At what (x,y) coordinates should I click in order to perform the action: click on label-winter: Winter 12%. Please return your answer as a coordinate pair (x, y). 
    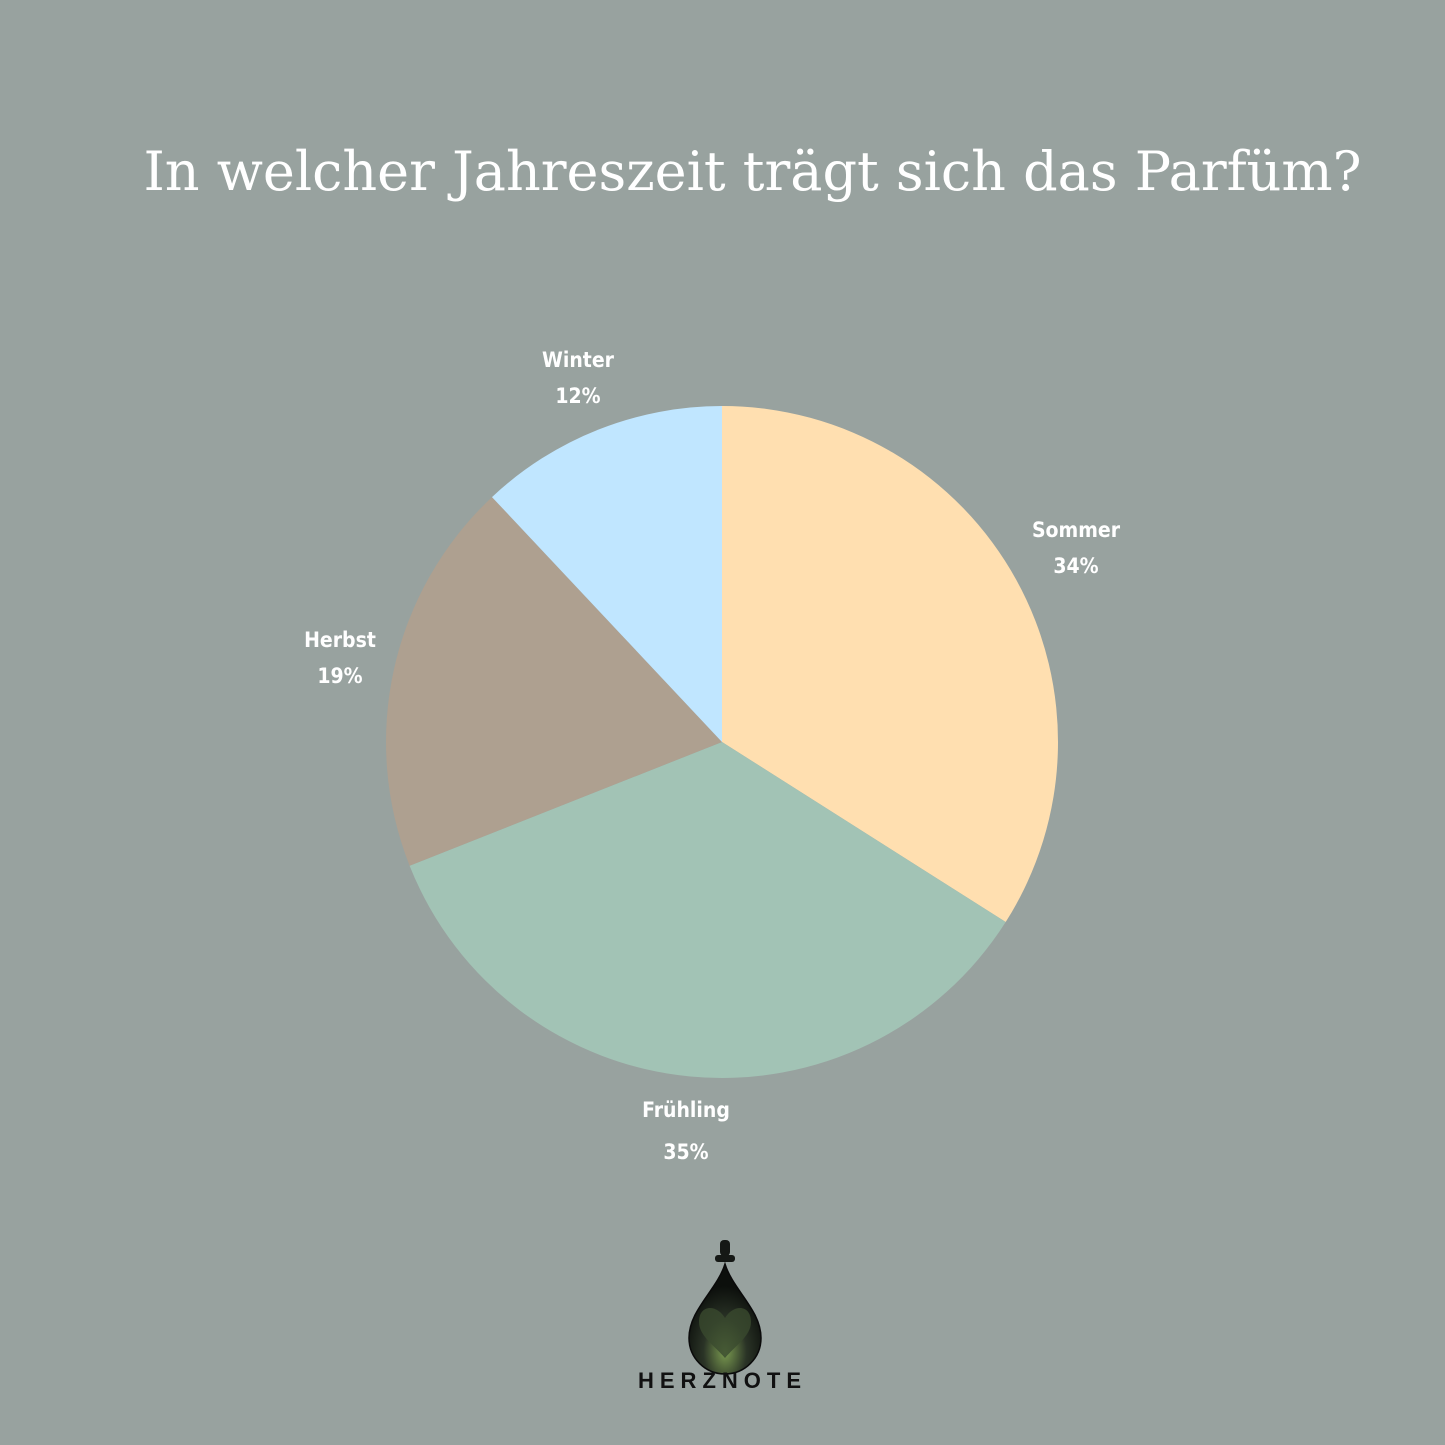
    Looking at the image, I should click on (578, 378).